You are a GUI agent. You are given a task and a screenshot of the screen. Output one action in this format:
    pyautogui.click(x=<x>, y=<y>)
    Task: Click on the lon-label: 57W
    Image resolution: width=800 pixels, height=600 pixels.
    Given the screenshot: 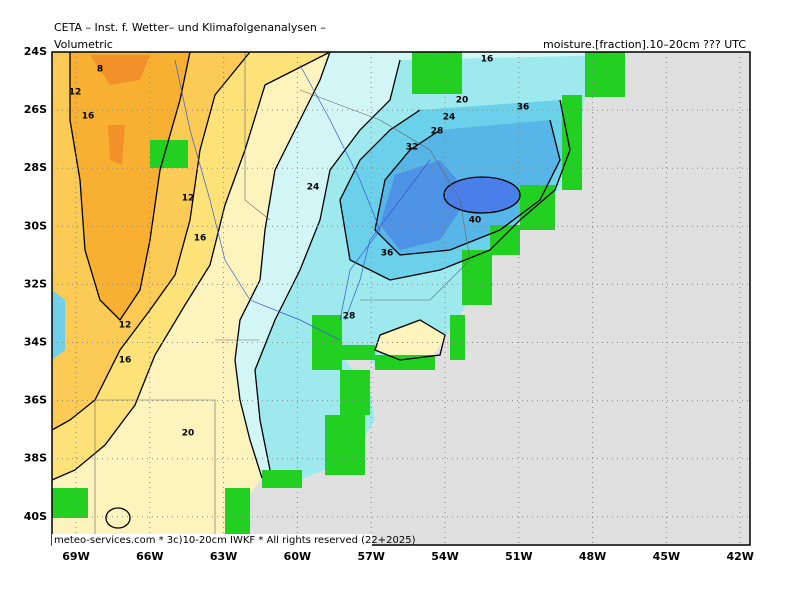 What is the action you would take?
    pyautogui.click(x=370, y=556)
    